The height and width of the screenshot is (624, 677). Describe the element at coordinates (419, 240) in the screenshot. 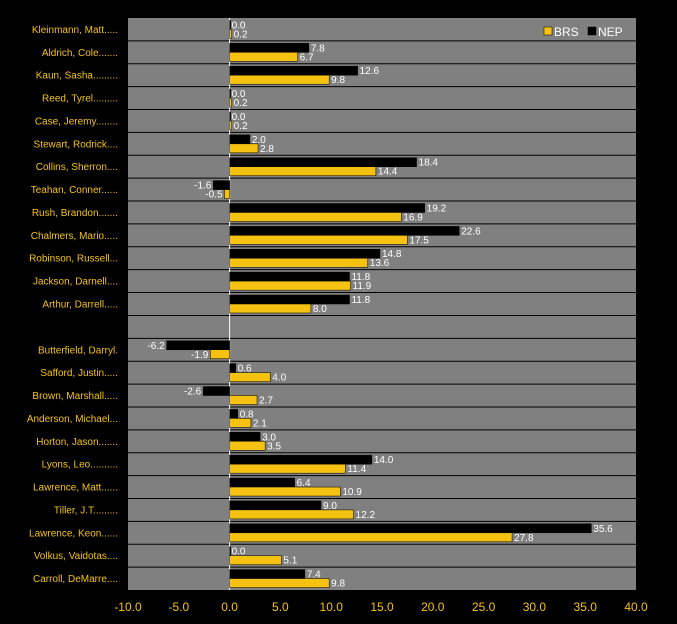

I see `brs-value-label: 17.5` at that location.